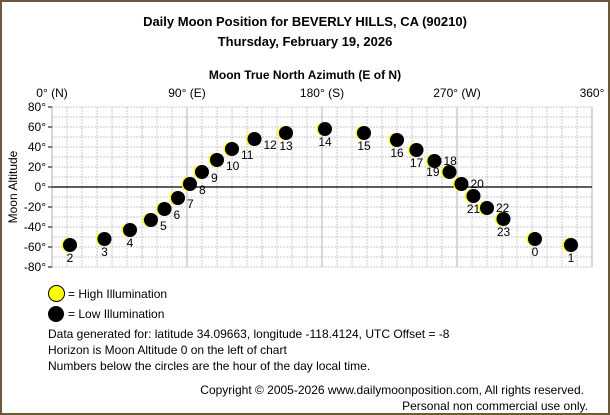  What do you see at coordinates (35, 227) in the screenshot?
I see `y-tick-label: -40°` at bounding box center [35, 227].